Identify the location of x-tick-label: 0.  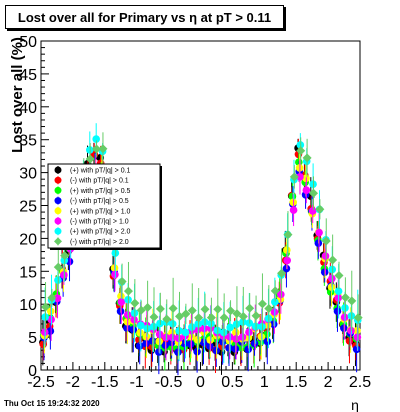
(200, 382).